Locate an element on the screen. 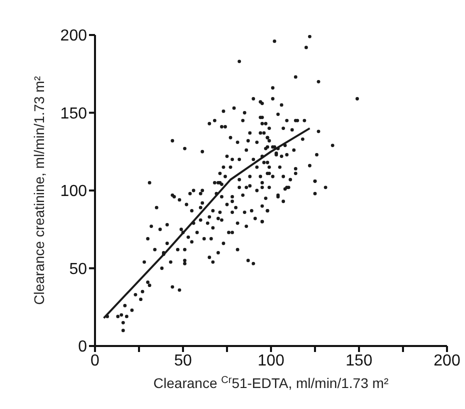 The image size is (465, 409). x-tick-label: 100 is located at coordinates (271, 361).